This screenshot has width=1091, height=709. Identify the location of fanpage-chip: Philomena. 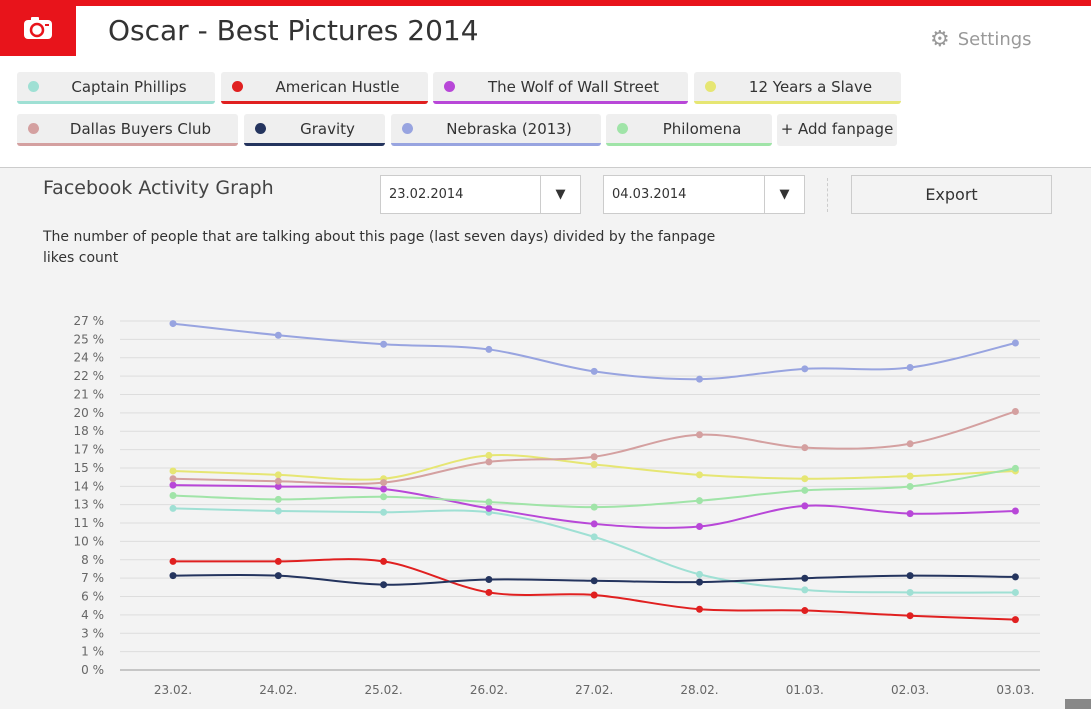
(689, 130).